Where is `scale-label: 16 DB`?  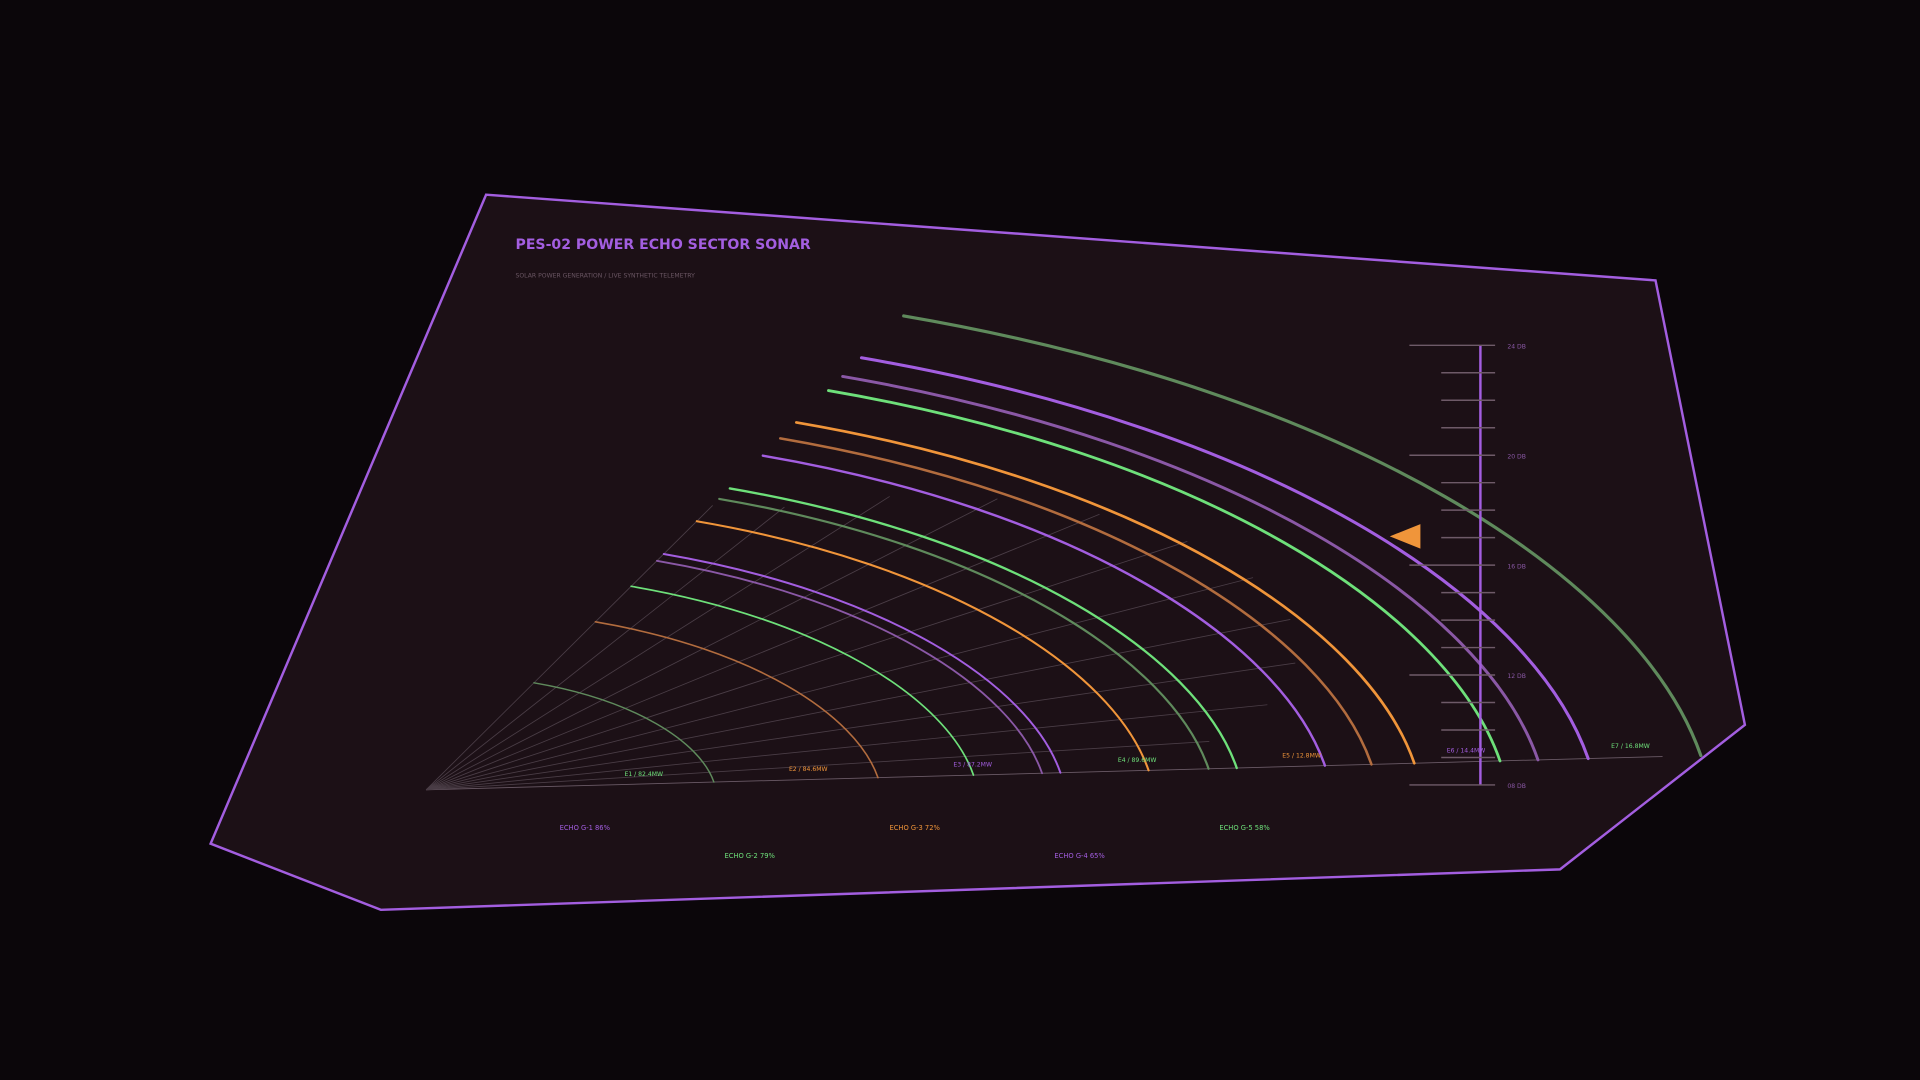
scale-label: 16 DB is located at coordinates (1516, 566).